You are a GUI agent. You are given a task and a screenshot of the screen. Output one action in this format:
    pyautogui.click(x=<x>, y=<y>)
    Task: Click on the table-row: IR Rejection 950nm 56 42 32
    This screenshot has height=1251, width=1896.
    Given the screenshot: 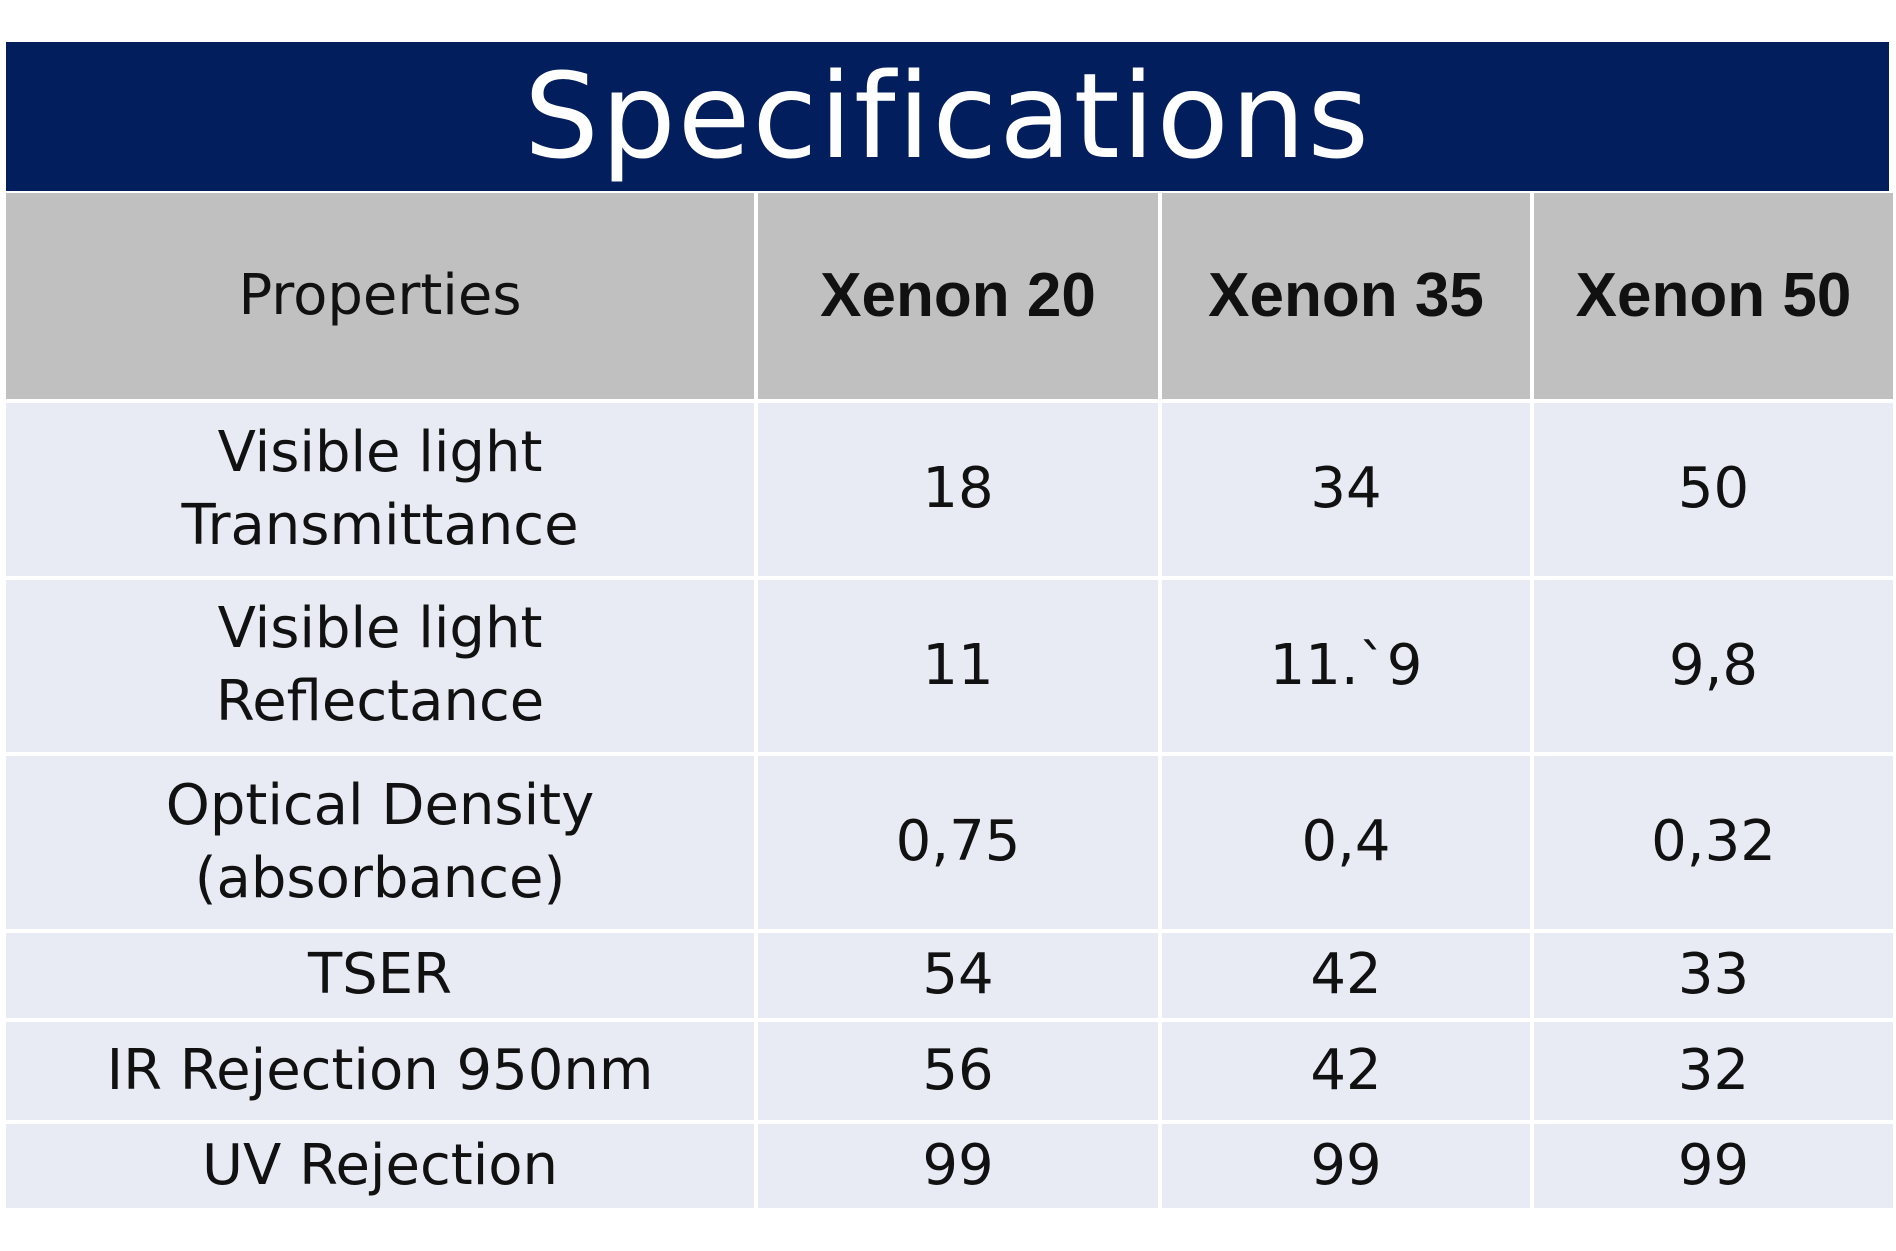 What is the action you would take?
    pyautogui.click(x=949, y=1071)
    